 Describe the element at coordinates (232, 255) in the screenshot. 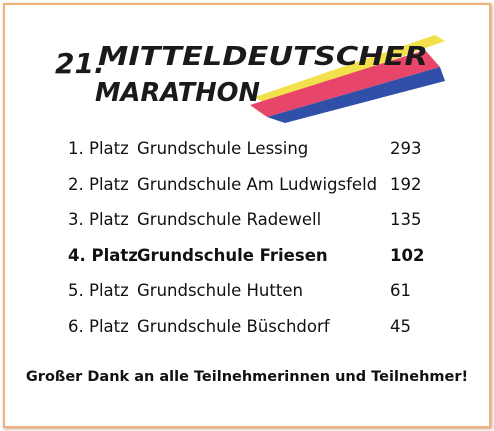

I see `school: Grundschule Friesen` at that location.